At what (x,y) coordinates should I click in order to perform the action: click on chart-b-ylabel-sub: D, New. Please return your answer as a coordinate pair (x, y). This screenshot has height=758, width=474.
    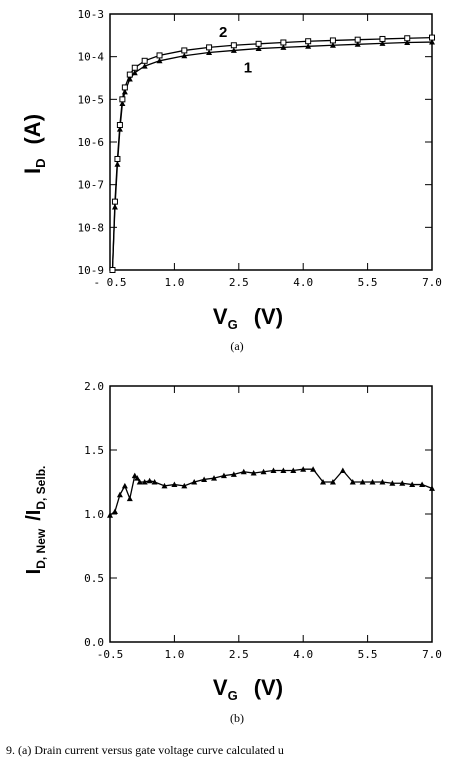
    Looking at the image, I should click on (41, 548).